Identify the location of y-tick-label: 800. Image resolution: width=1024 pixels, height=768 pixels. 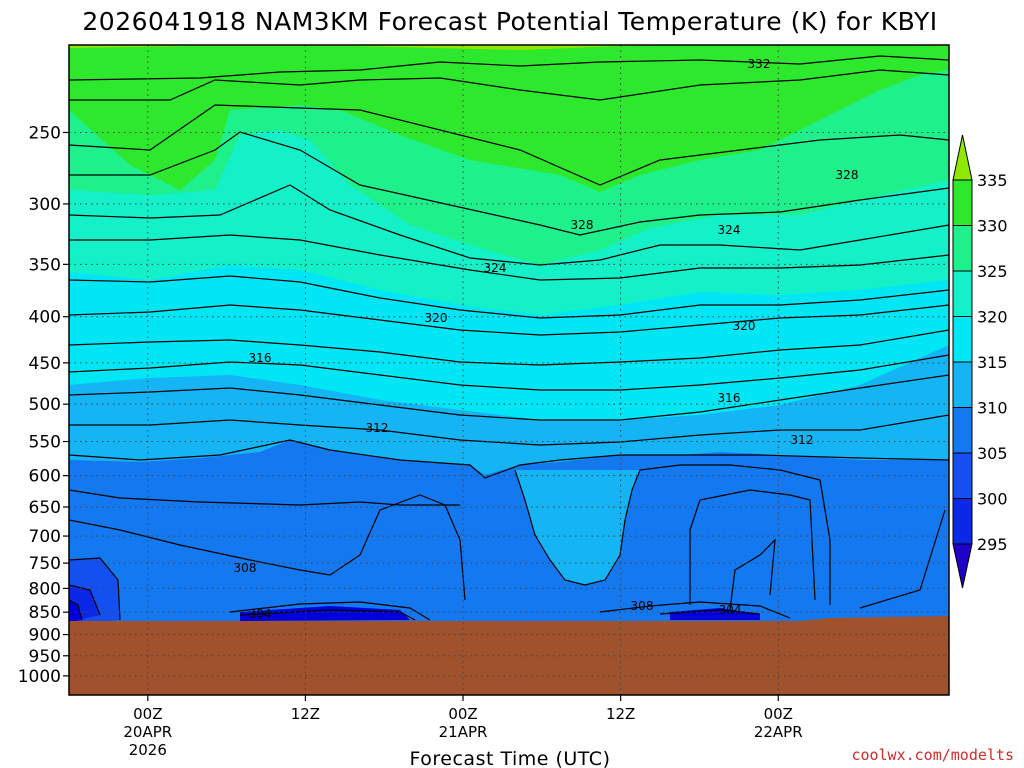
(45, 589).